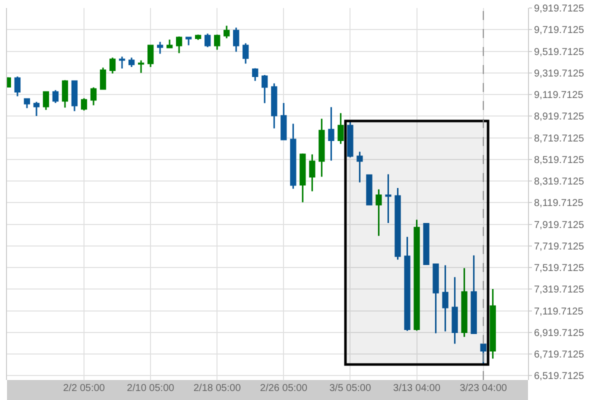  Describe the element at coordinates (559, 117) in the screenshot. I see `y-tick-label: 8,919.7125` at that location.